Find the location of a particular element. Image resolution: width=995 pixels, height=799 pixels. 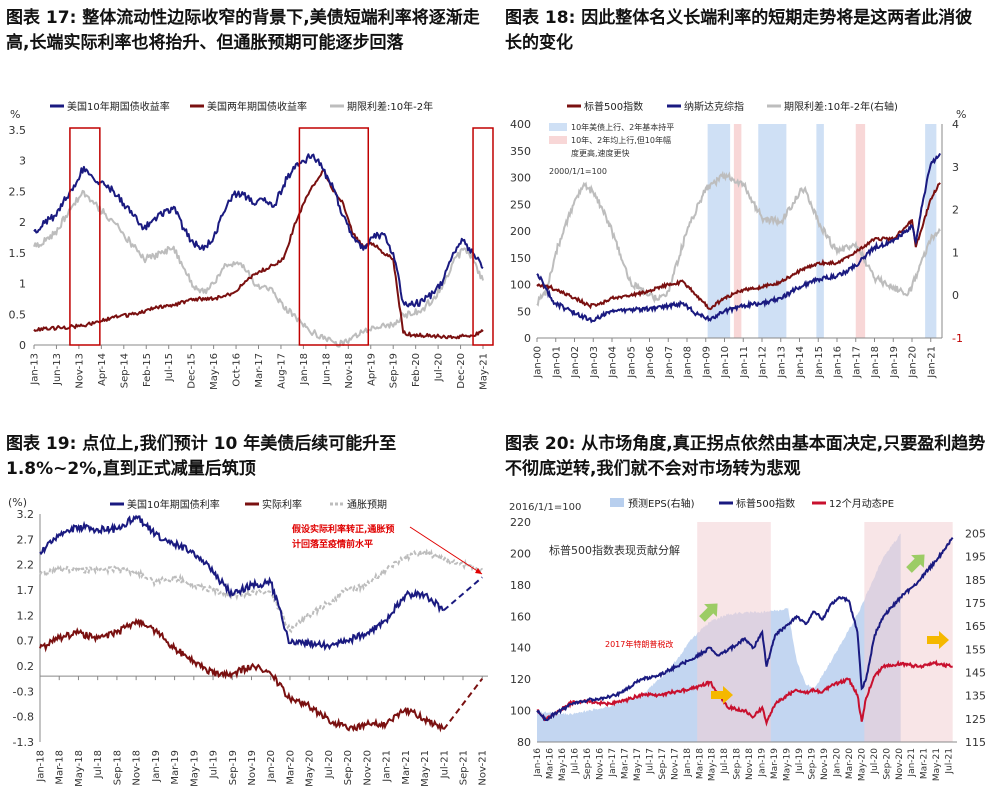

chart-19-legend-1: 美国10年期国债利率 is located at coordinates (173, 504).